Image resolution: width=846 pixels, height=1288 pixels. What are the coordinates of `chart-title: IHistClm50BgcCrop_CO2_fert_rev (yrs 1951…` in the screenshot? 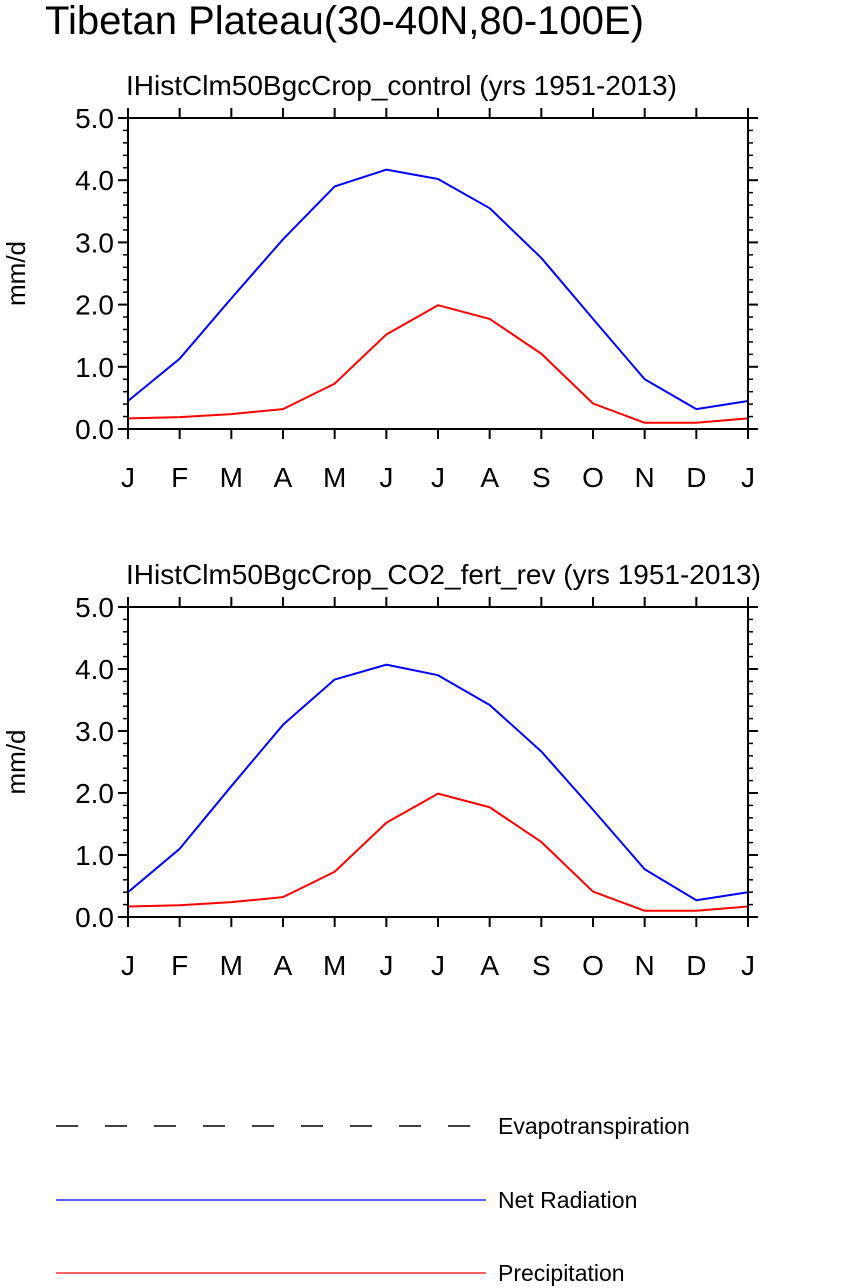 It's located at (443, 574).